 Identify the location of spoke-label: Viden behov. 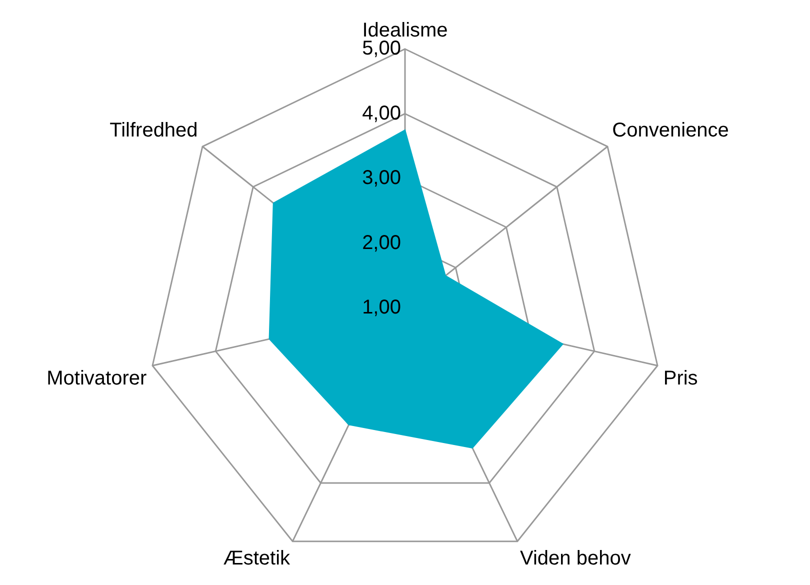
(575, 558).